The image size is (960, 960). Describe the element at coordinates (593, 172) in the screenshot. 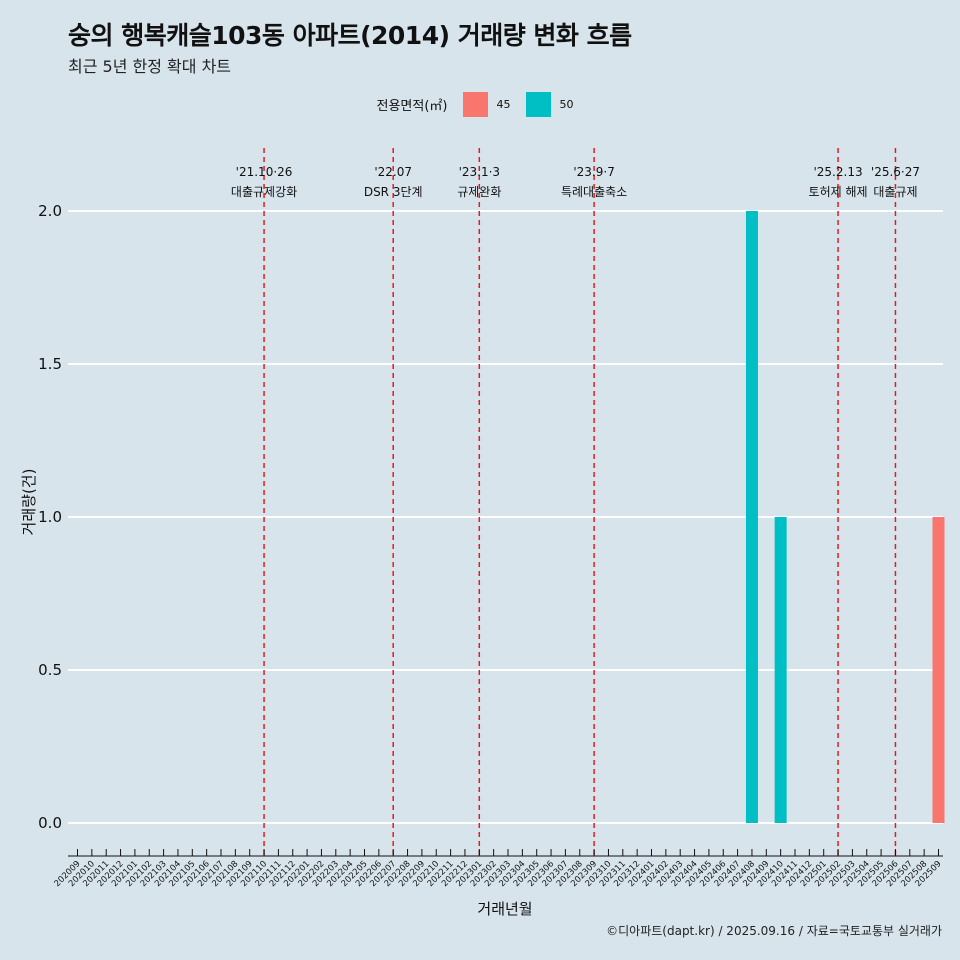

I see `event-date-3: '23.9·7` at that location.